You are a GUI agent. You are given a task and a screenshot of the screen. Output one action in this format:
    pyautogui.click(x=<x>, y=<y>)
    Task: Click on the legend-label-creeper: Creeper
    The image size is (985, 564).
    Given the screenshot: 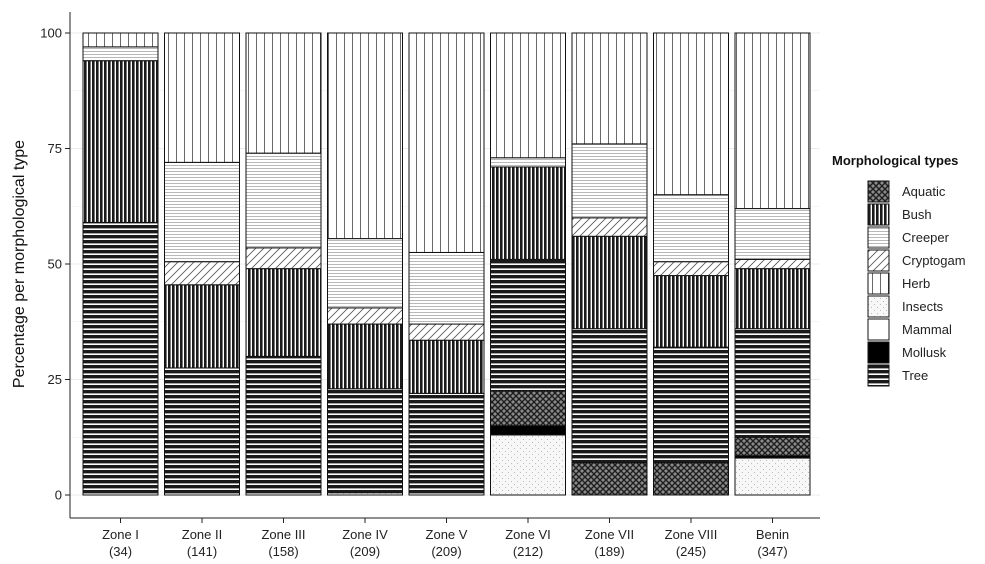 What is the action you would take?
    pyautogui.click(x=926, y=237)
    